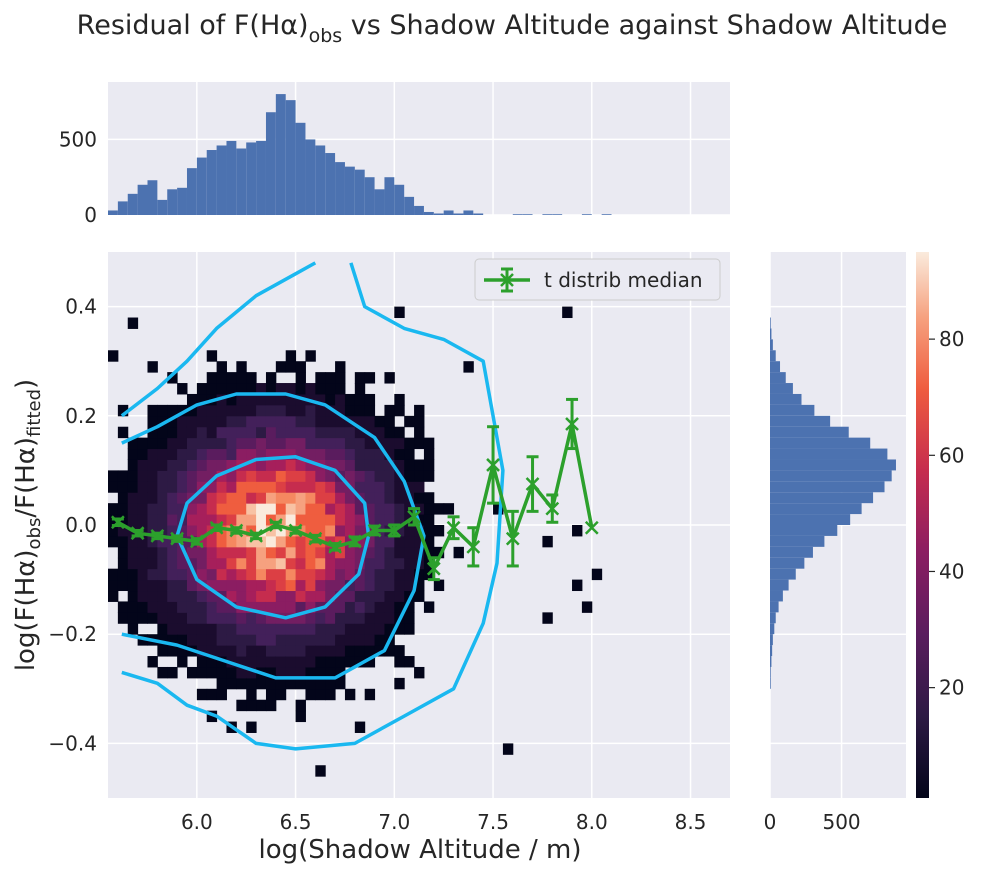 This screenshot has height=873, width=997. I want to click on y-marginal-tick-label: 0, so click(770, 822).